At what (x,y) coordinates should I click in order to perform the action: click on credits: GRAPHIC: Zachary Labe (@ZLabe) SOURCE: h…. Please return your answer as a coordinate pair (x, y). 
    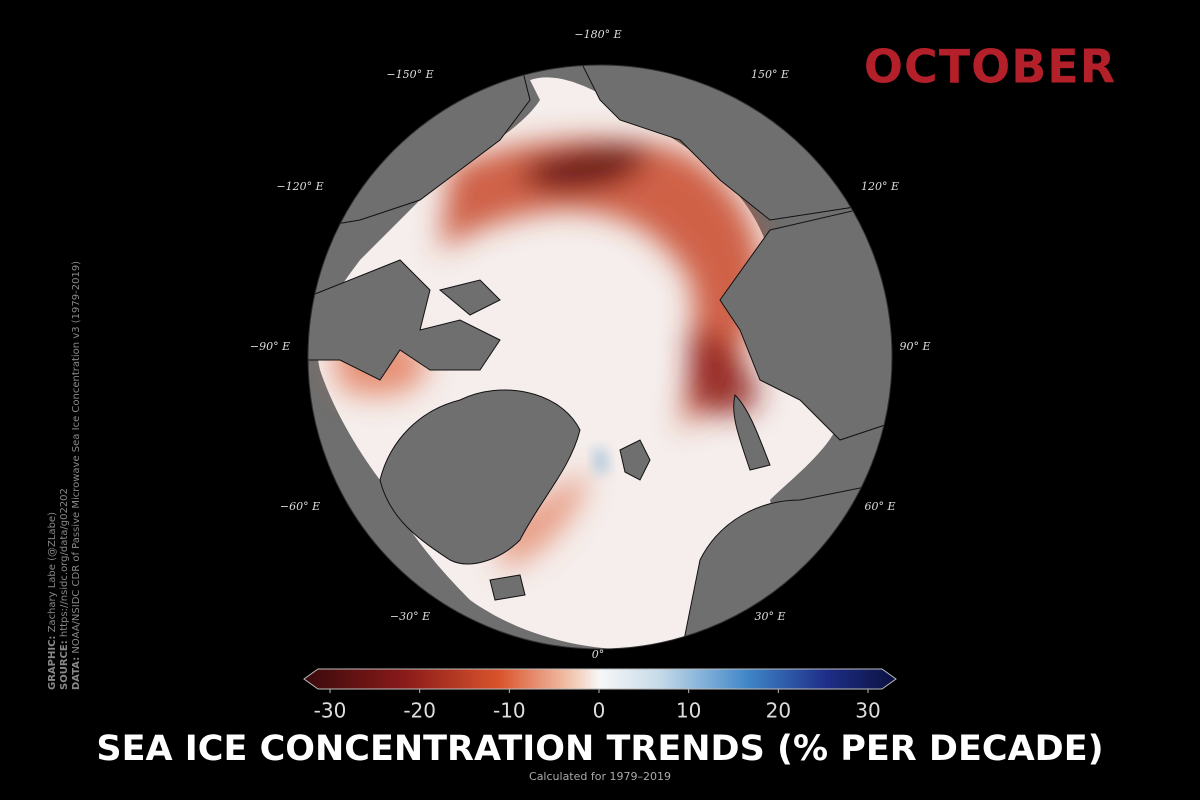
    Looking at the image, I should click on (64, 475).